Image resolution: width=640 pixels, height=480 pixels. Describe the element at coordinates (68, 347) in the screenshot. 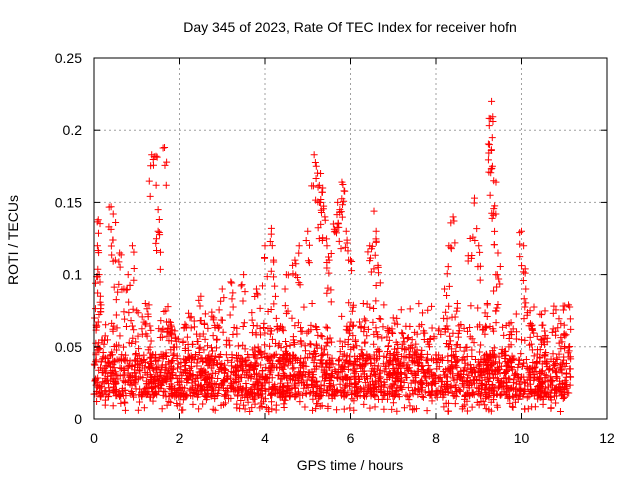

I see `y-tick-label: 0.05` at that location.